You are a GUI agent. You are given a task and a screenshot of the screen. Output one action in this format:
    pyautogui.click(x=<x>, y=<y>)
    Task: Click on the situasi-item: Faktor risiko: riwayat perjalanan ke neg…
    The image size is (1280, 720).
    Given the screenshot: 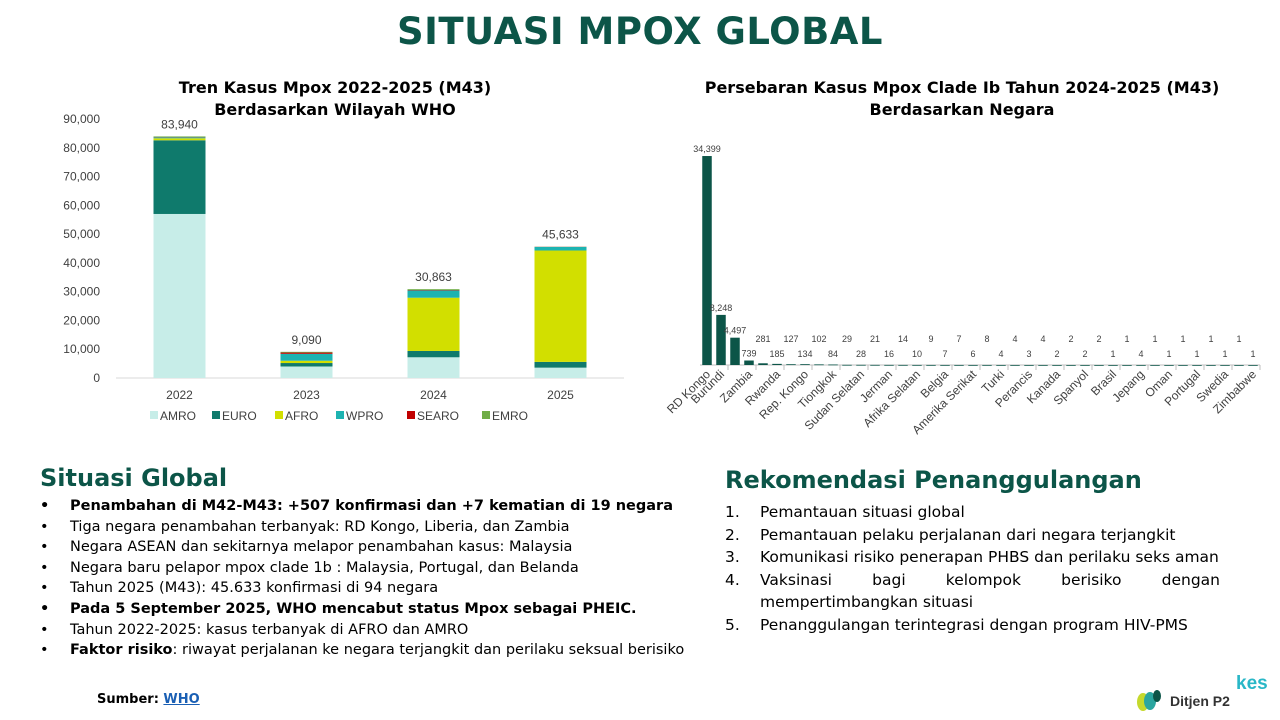 What is the action you would take?
    pyautogui.click(x=367, y=650)
    